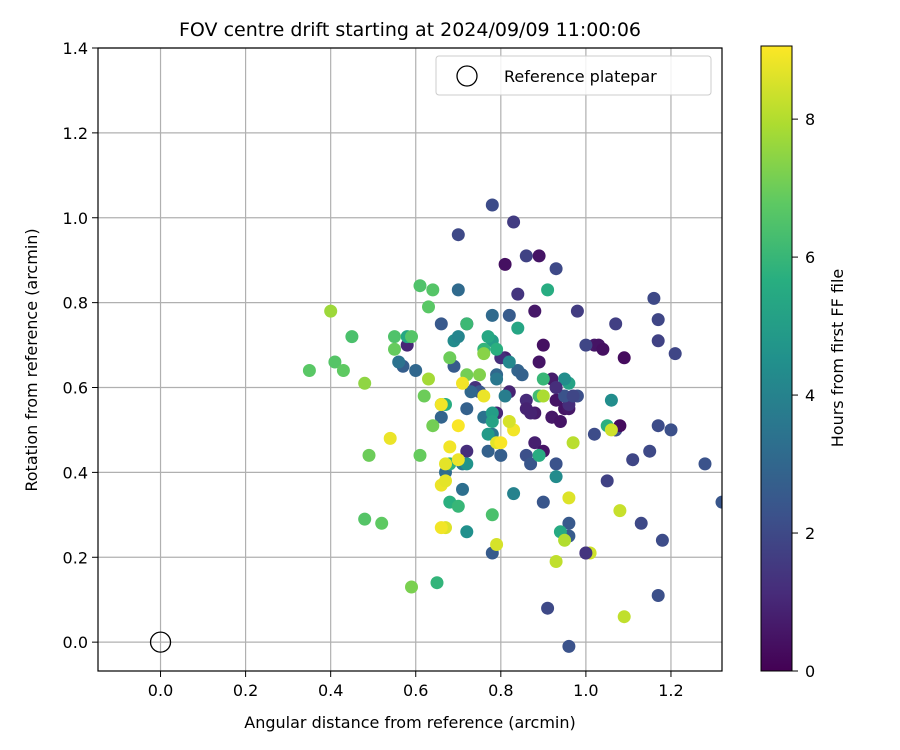 The image size is (900, 750). I want to click on colorbar-gradient, so click(776, 358).